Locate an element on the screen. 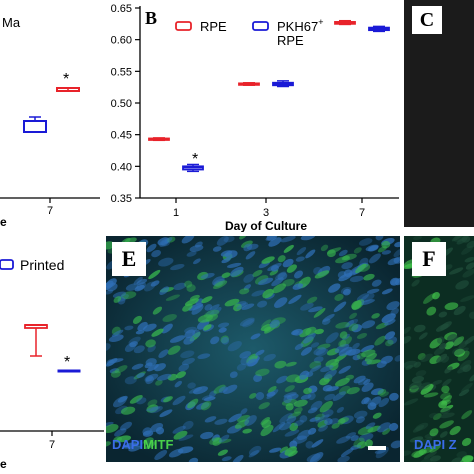 The height and width of the screenshot is (474, 474). panel-c-image: C is located at coordinates (439, 113).